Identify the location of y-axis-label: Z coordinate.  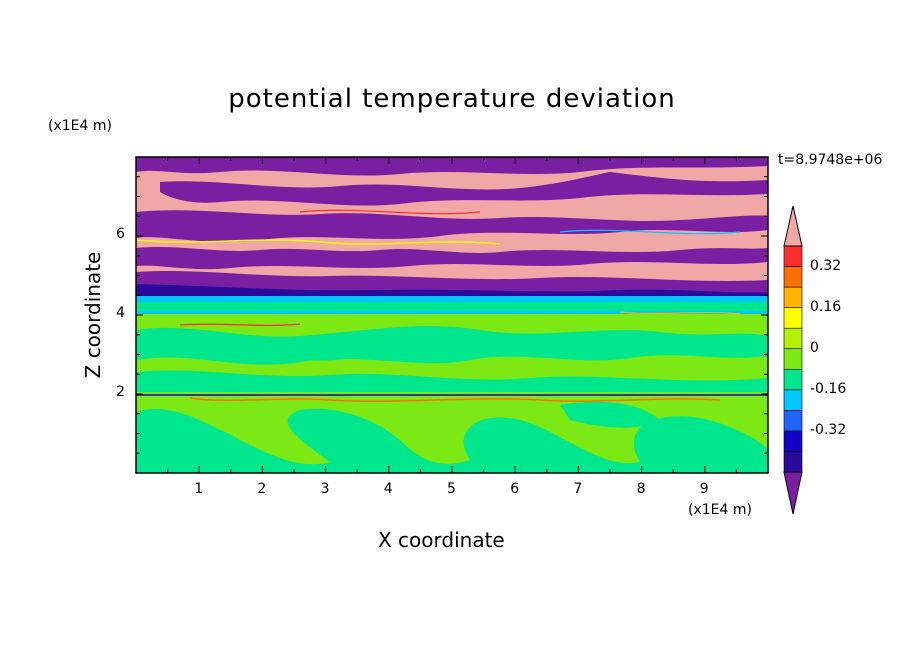
(93, 315).